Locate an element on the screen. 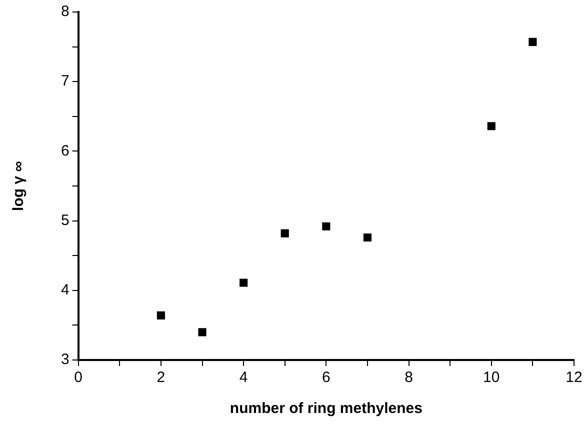 This screenshot has width=588, height=426. x-tick-label: 0 is located at coordinates (78, 377).